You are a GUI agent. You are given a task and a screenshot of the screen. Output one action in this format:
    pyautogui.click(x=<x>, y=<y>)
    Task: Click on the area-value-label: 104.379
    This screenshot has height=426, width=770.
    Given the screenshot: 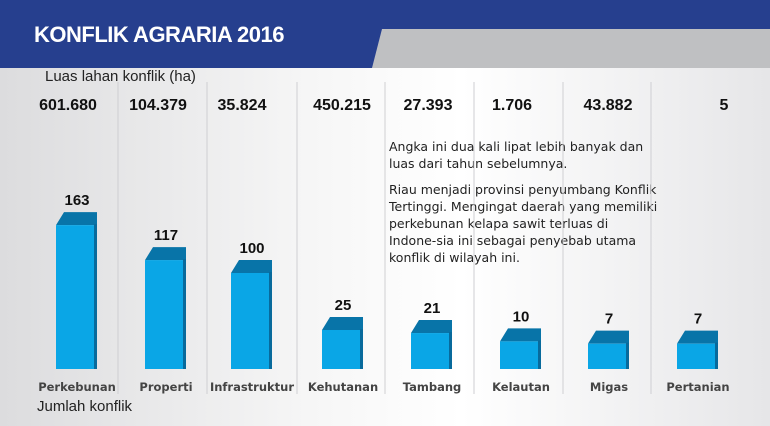 What is the action you would take?
    pyautogui.click(x=158, y=105)
    